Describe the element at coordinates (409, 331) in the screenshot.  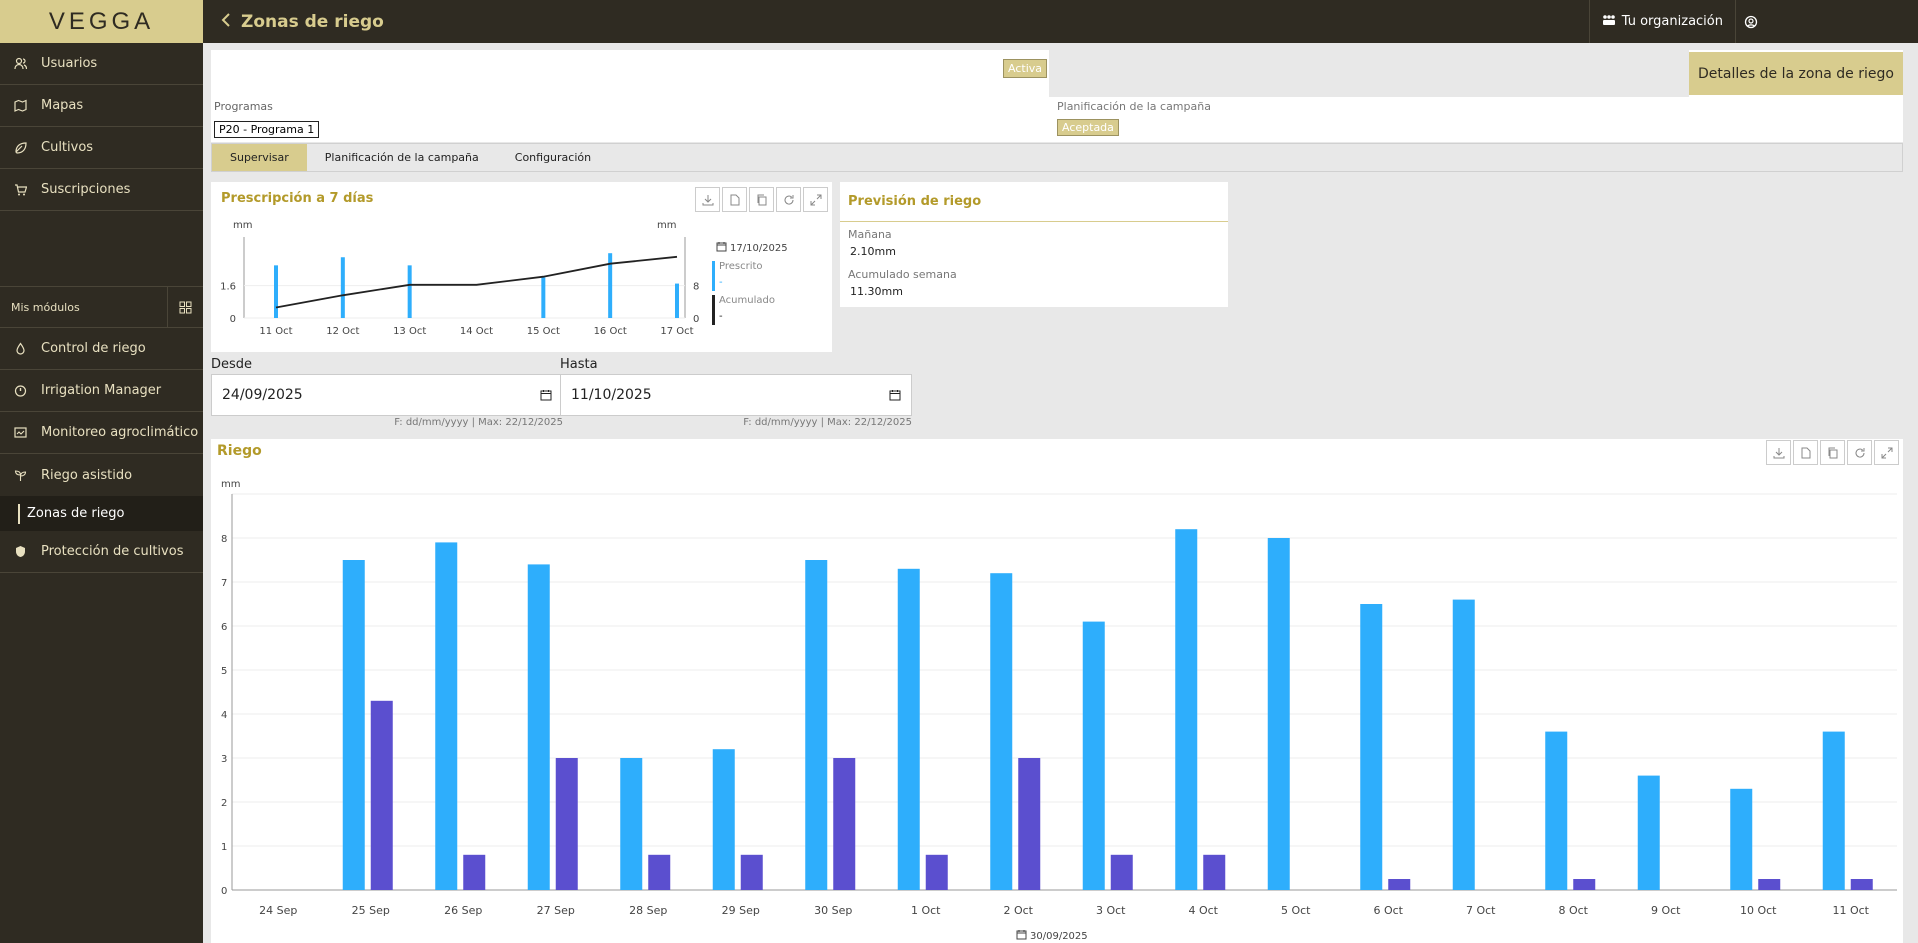
I see `x-tick-label: 13 Oct` at that location.